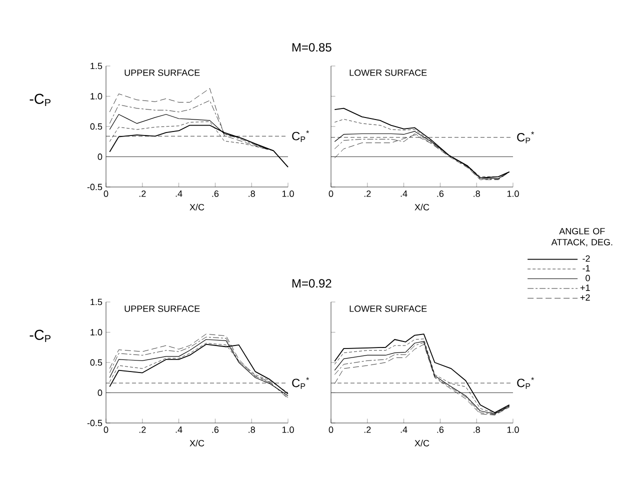 Image resolution: width=643 pixels, height=490 pixels. I want to click on text: -1, so click(586, 268).